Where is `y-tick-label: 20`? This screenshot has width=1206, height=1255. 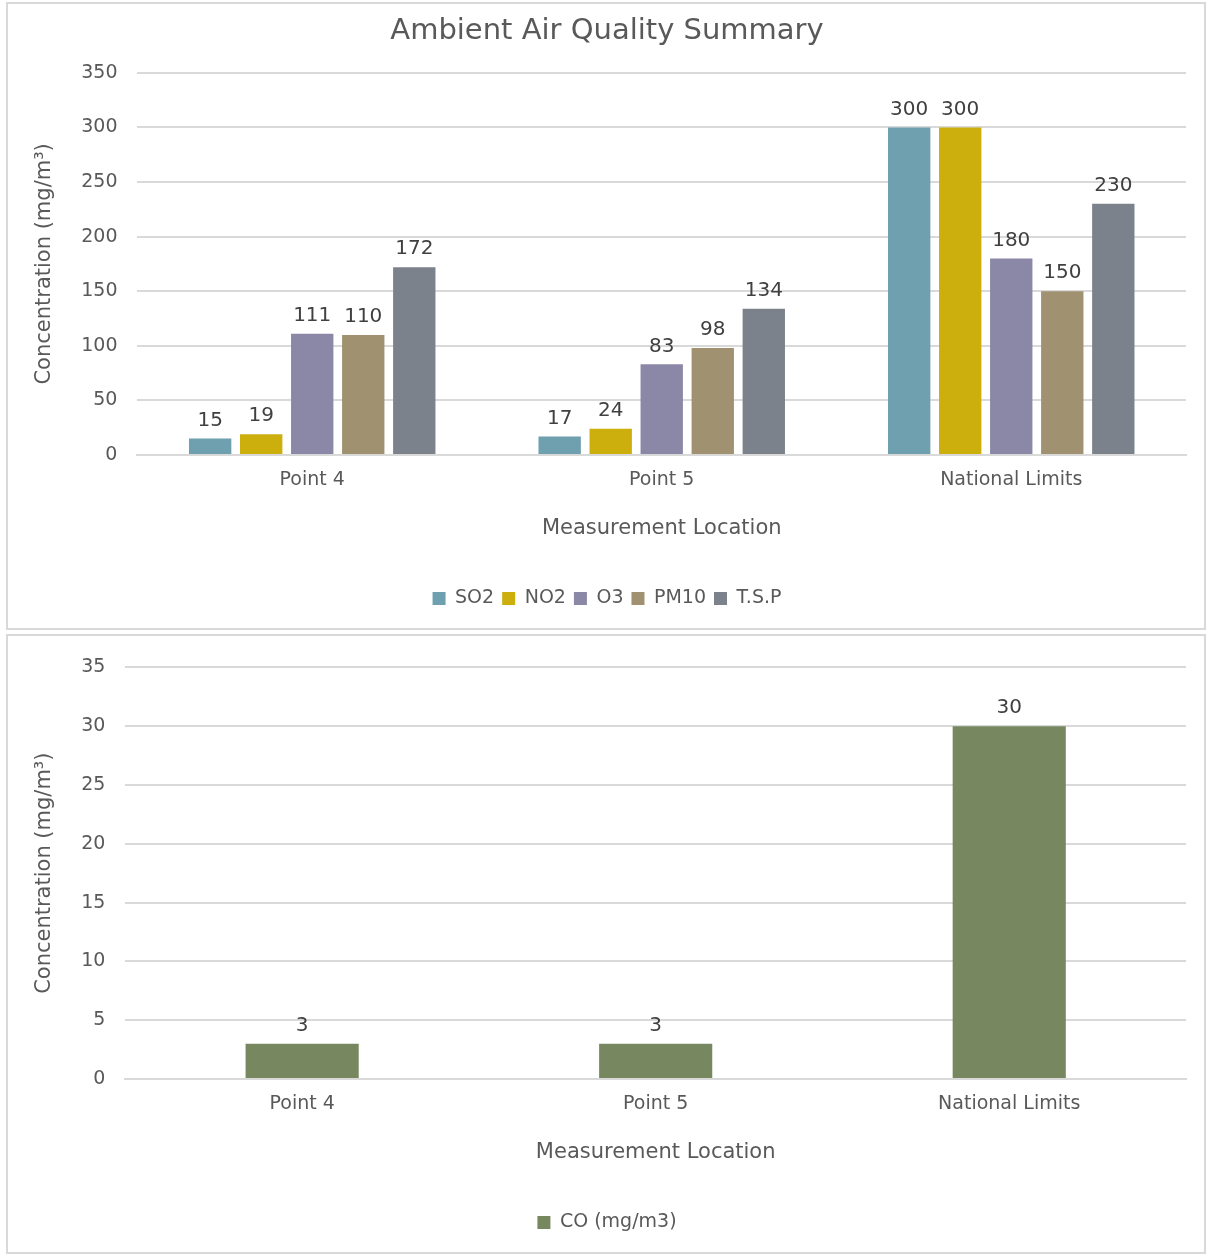
y-tick-label: 20 is located at coordinates (93, 841).